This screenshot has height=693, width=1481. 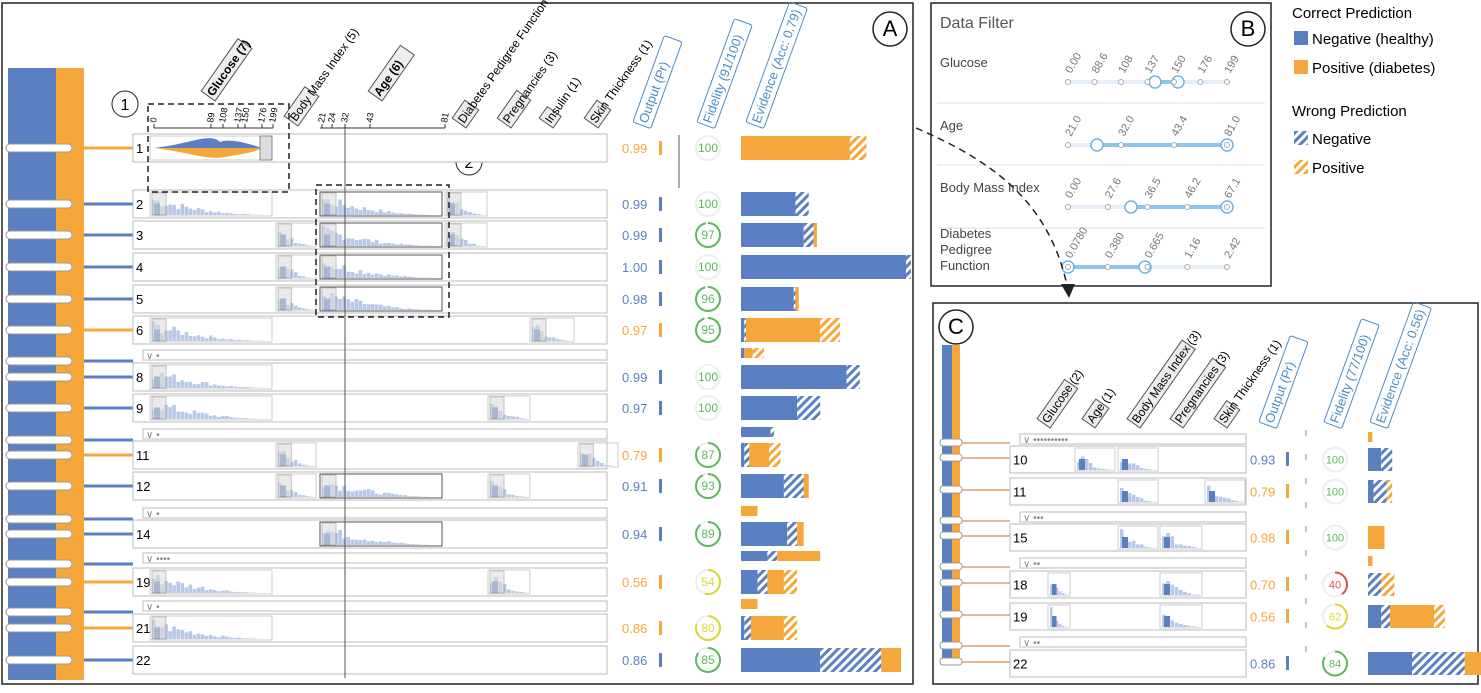 I want to click on flow-tree-a, so click(x=69, y=374).